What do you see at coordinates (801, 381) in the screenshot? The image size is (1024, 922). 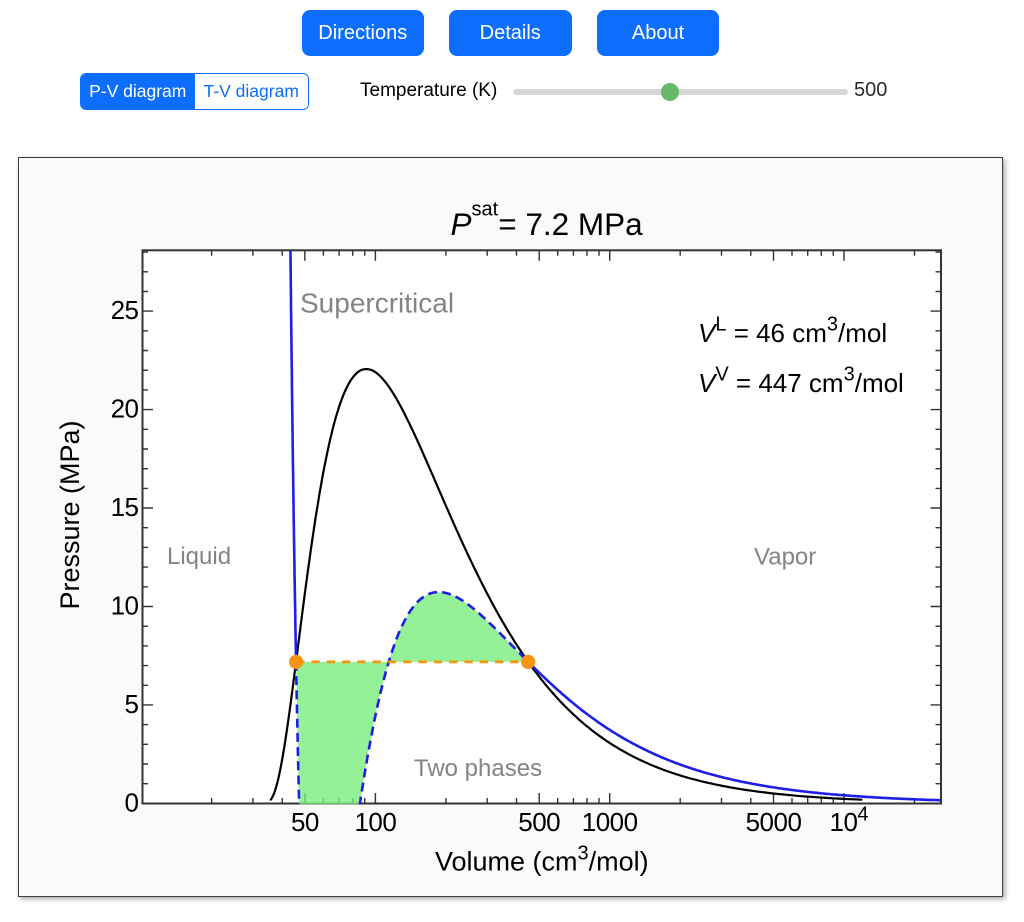 I see `svg-text: VV = 447 cm3/mol` at bounding box center [801, 381].